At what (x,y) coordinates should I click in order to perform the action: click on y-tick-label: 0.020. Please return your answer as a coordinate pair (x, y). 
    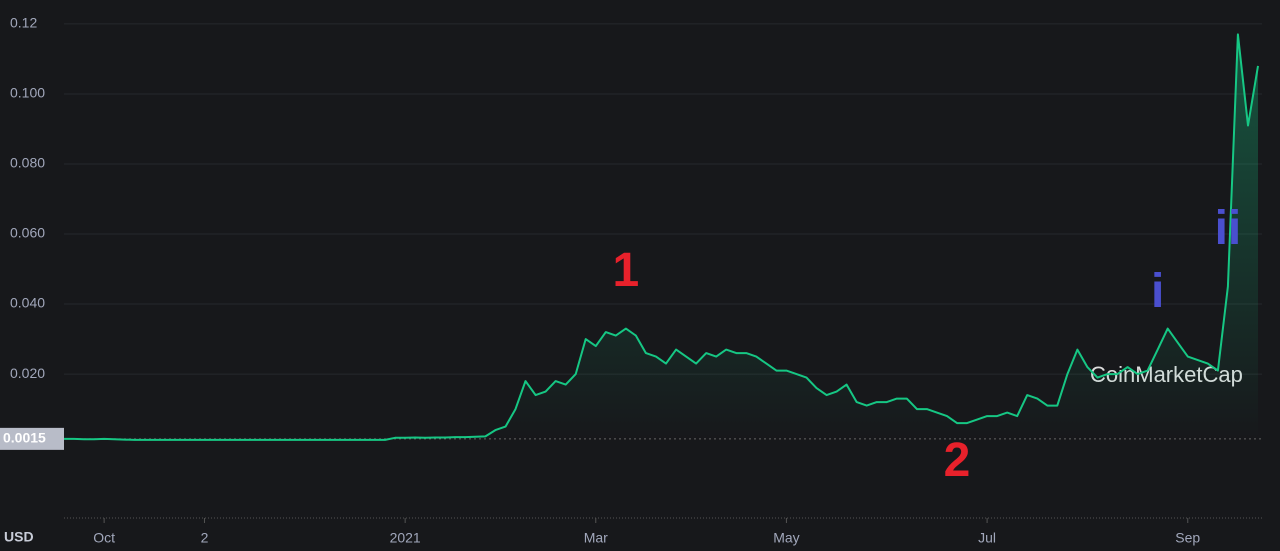
    Looking at the image, I should click on (27, 373).